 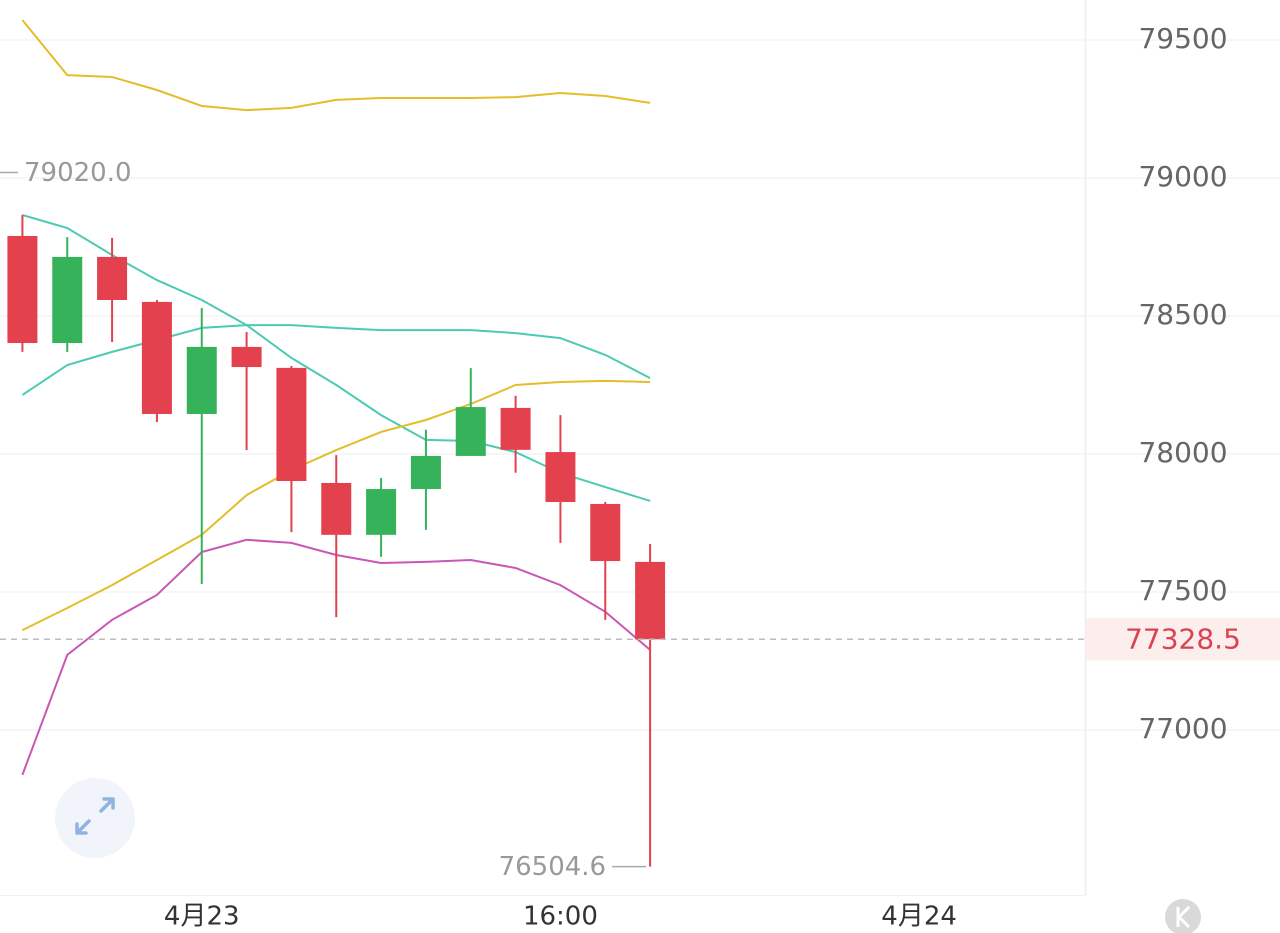 I want to click on expand-button-bg, so click(x=95, y=818).